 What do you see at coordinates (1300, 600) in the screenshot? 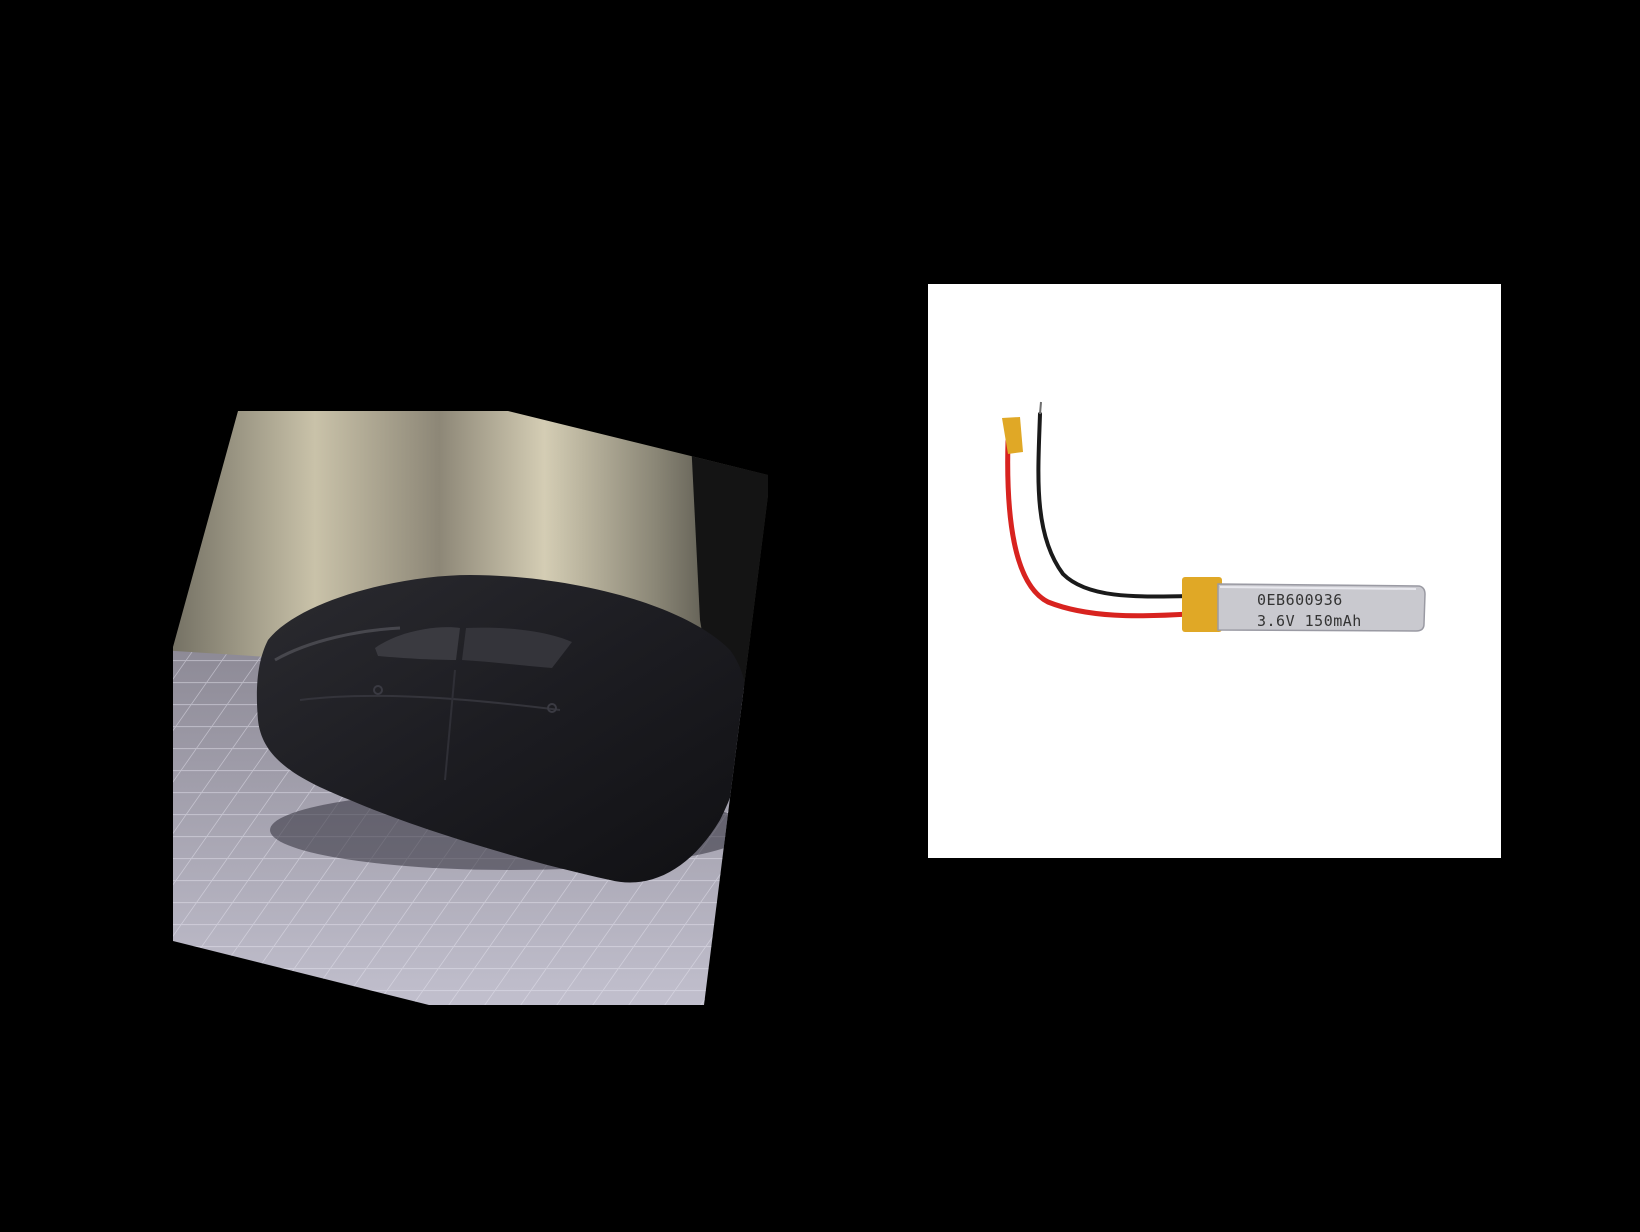
I see `battery-part-number: 0EB600936` at bounding box center [1300, 600].